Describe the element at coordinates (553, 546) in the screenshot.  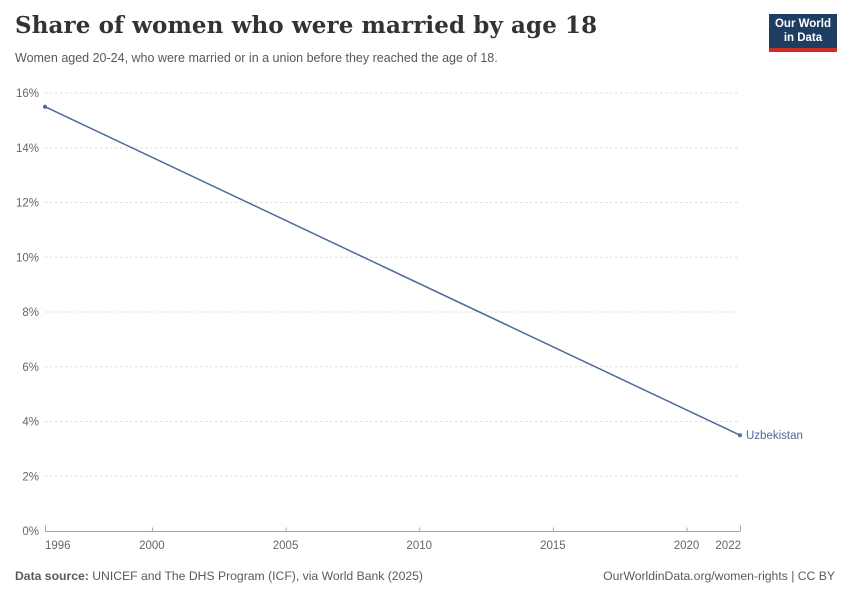
I see `x-tick-label: 2015` at that location.